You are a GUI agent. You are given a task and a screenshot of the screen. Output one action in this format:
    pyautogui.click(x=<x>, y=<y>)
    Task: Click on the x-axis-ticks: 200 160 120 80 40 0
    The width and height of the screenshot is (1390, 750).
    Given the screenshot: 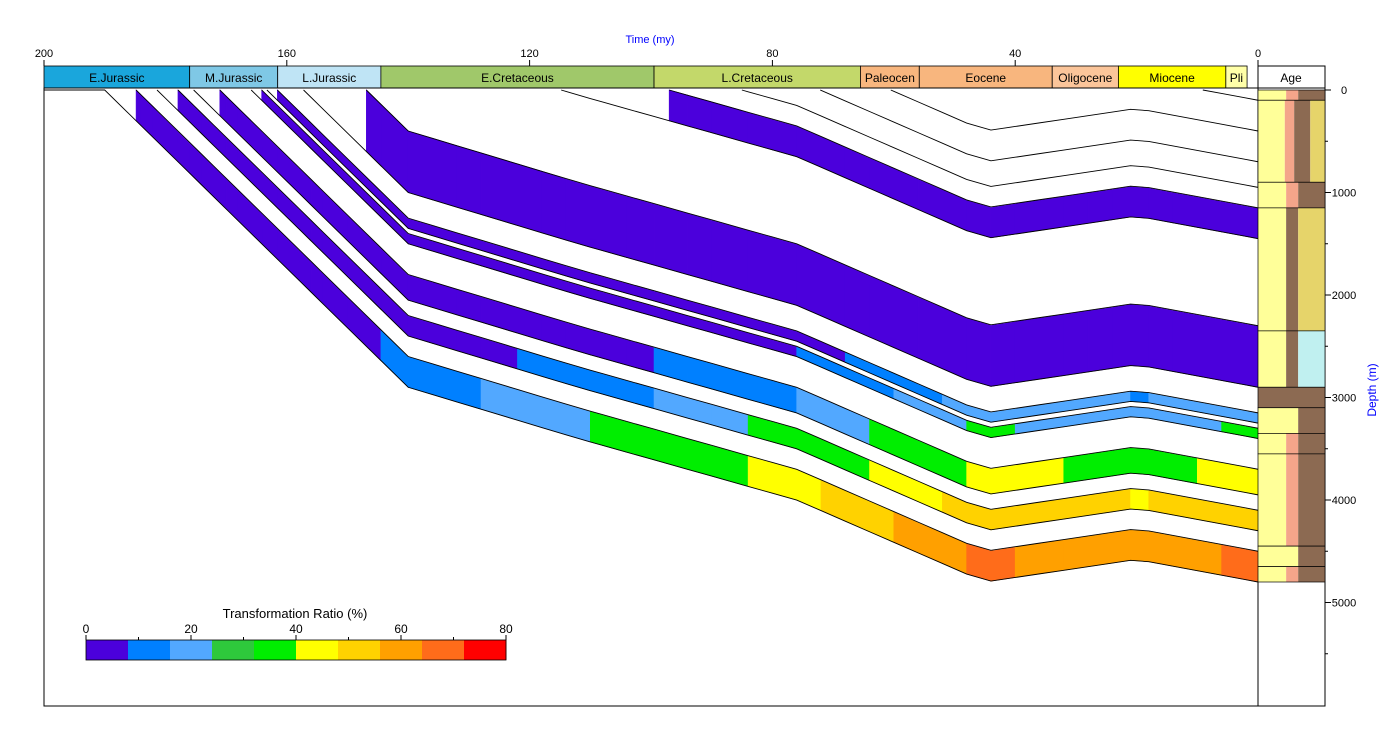 What is the action you would take?
    pyautogui.click(x=648, y=57)
    